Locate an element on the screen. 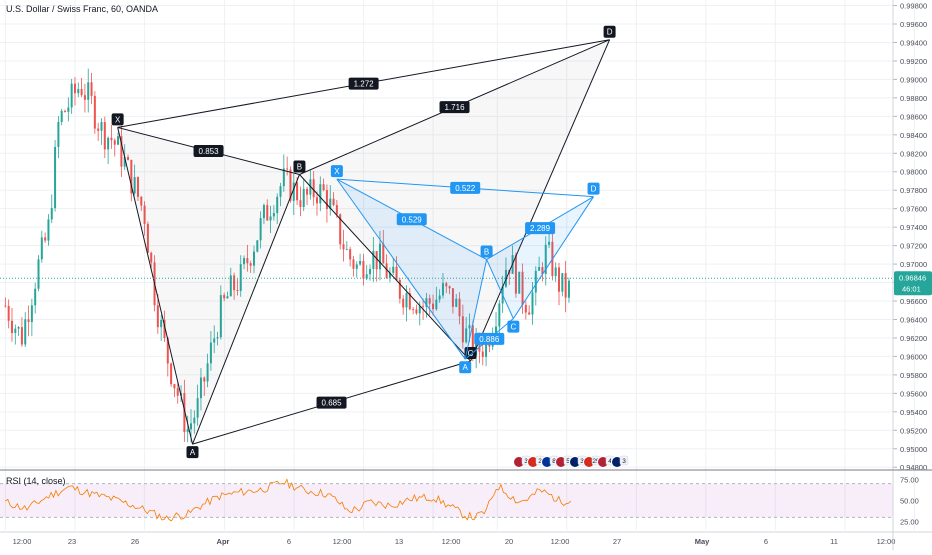 The height and width of the screenshot is (555, 932). flag-count: 29 is located at coordinates (596, 461).